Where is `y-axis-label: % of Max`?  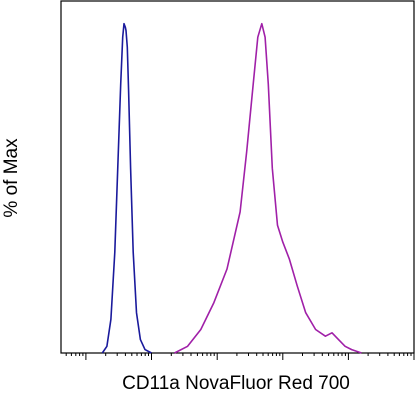
y-axis-label: % of Max is located at coordinates (11, 178).